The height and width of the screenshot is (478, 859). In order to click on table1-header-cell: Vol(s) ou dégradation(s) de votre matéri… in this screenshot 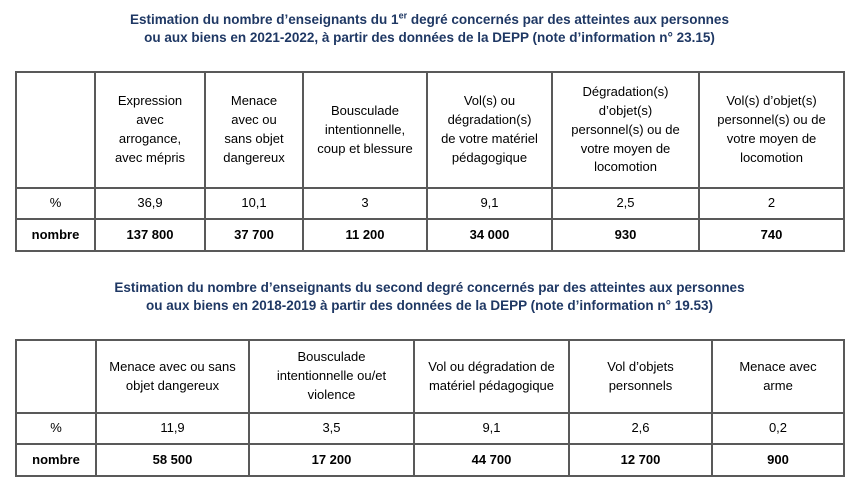, I will do `click(489, 130)`.